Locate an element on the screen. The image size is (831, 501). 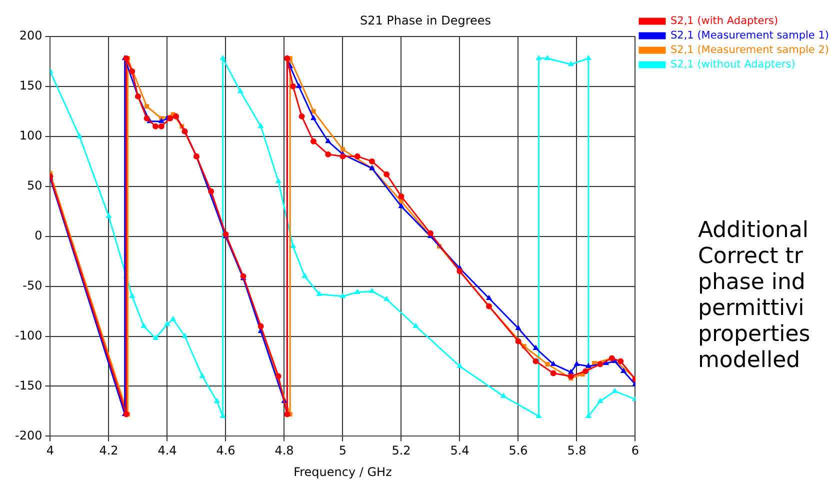
x-tick-label: 5.4 is located at coordinates (460, 451).